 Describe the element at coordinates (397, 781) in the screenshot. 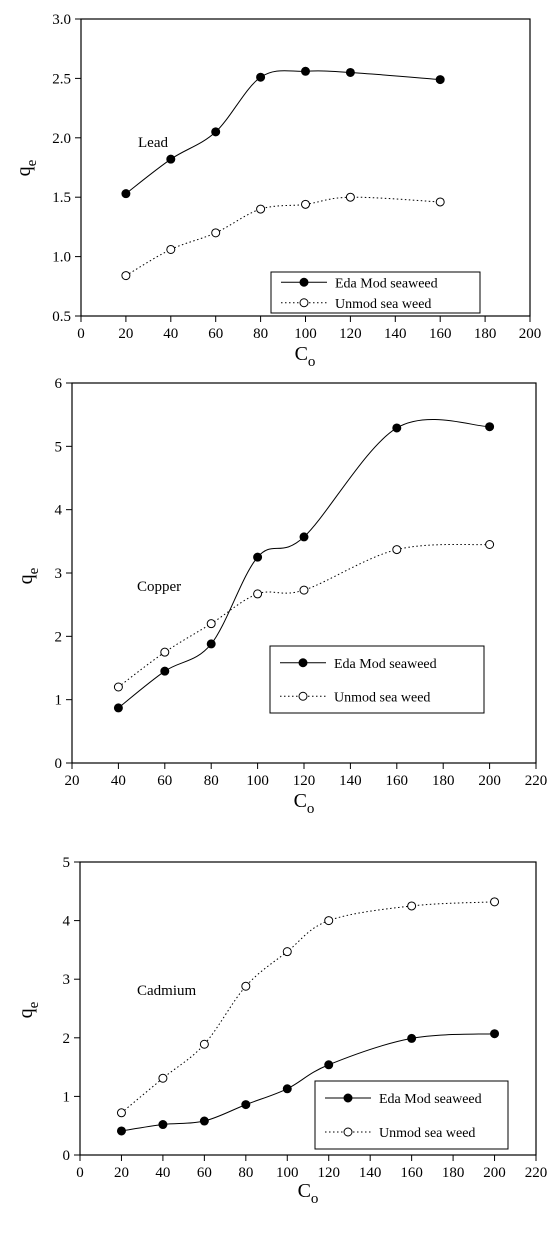

I see `x-tick-label: 160` at that location.